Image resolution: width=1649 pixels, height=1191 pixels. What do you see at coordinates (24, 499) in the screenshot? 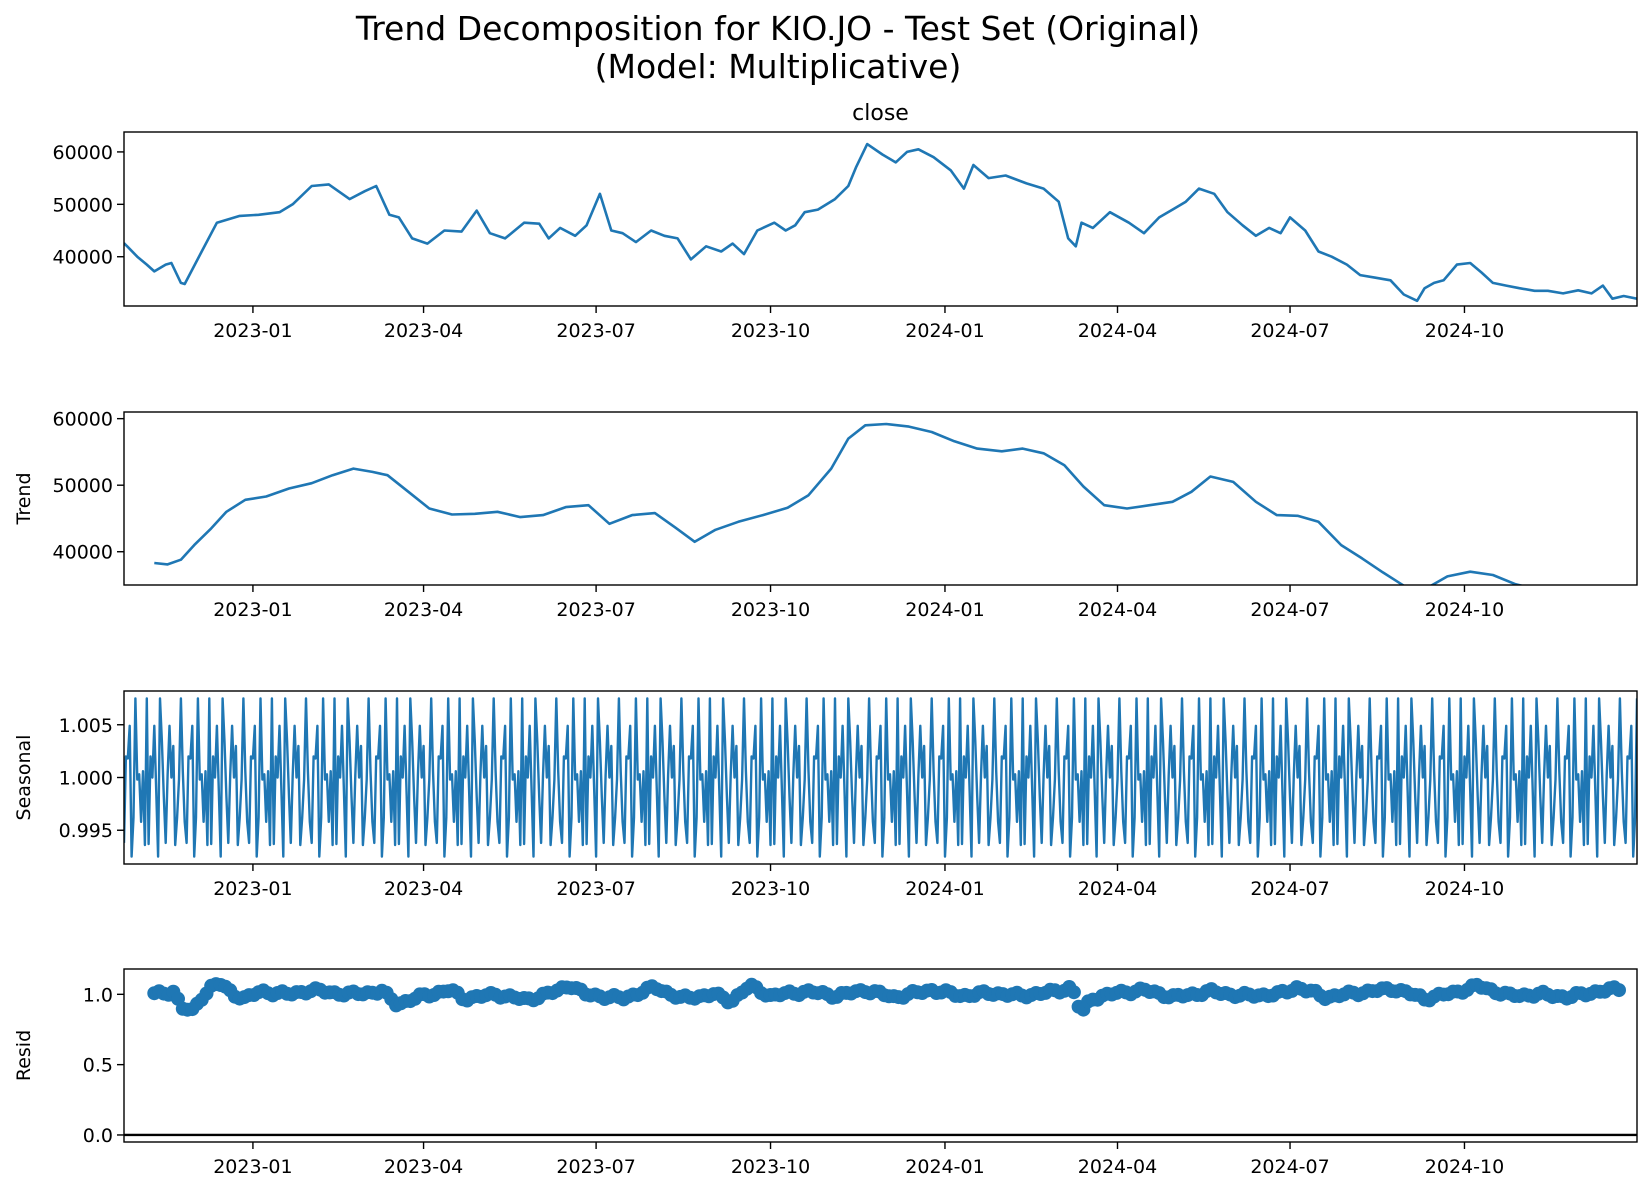
I see `y-axis-label: Trend` at bounding box center [24, 499].